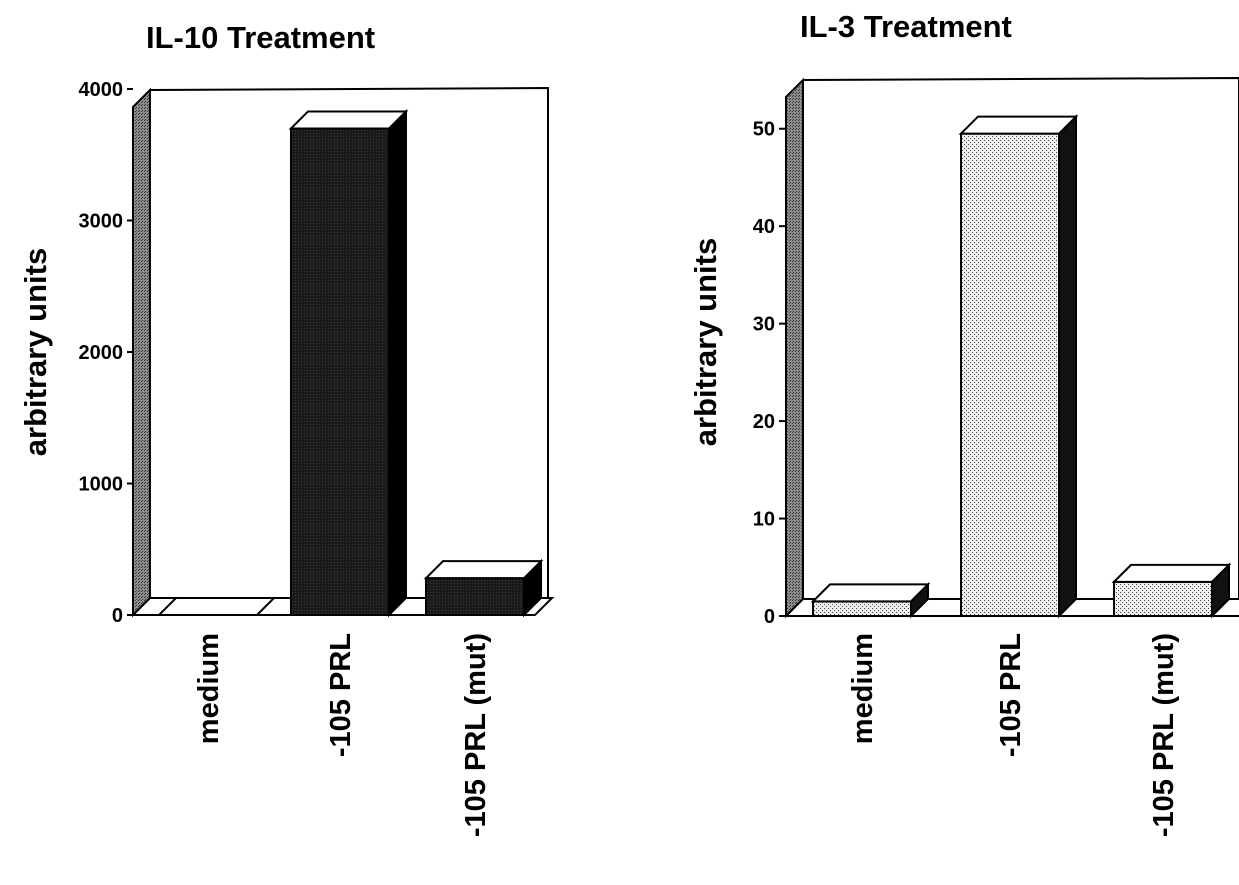 This screenshot has height=885, width=1239. I want to click on y-tick-label: 1000, so click(101, 485).